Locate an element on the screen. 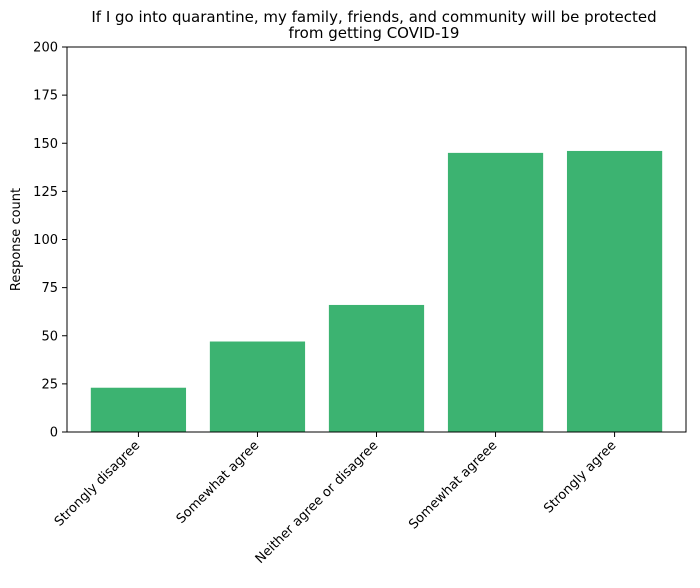 This screenshot has height=588, width=700. y-tick-label-0: 0 is located at coordinates (54, 433).